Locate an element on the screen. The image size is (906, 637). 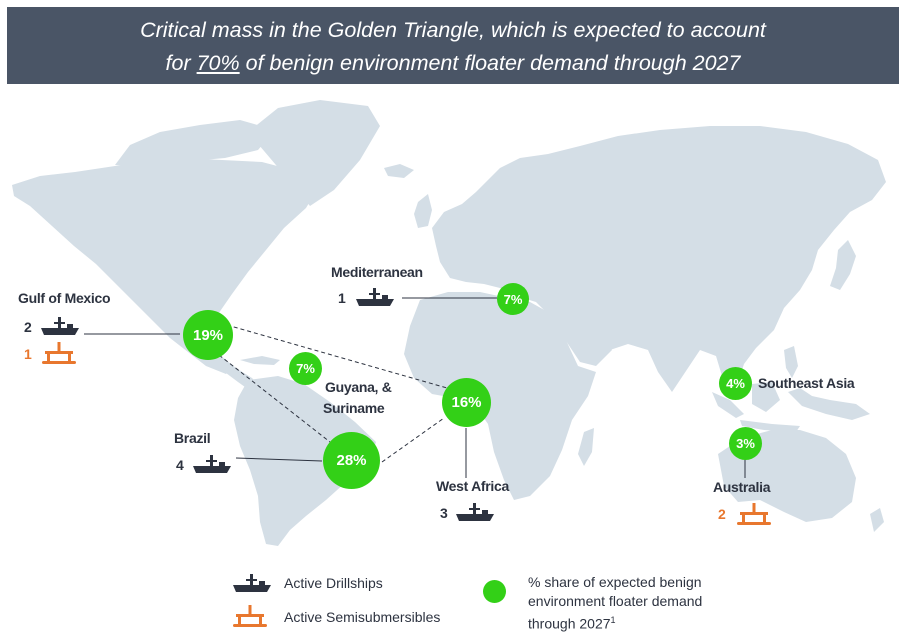
count-drillships-west-africa: 3 is located at coordinates (444, 513).